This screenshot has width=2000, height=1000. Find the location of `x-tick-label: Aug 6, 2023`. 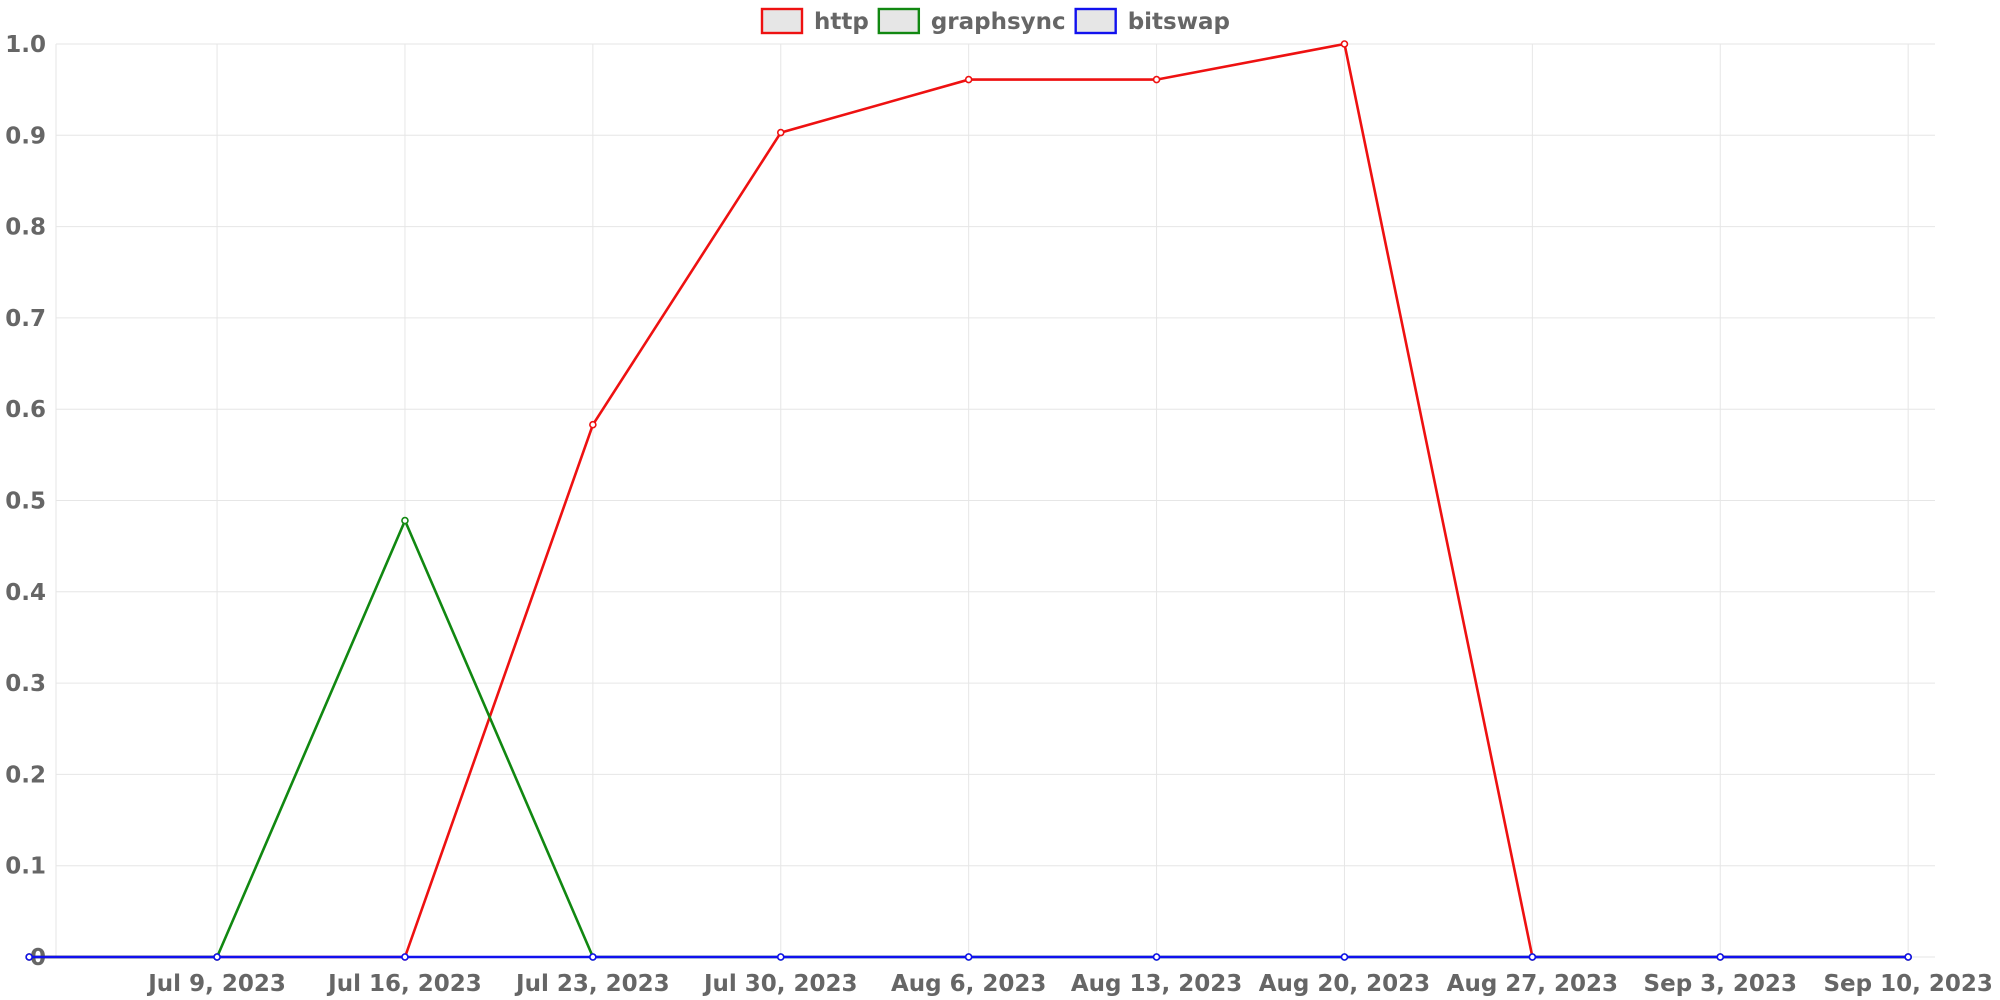

x-tick-label: Aug 6, 2023 is located at coordinates (968, 984).